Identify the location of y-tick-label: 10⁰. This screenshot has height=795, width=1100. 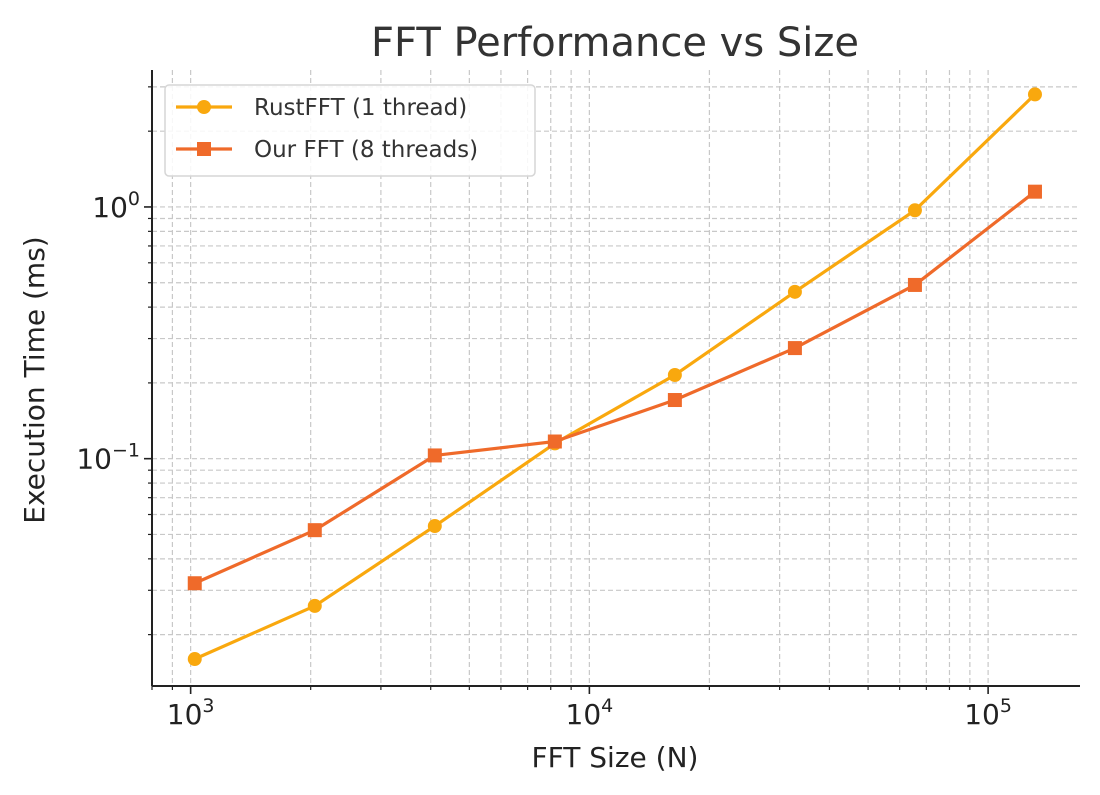
(116, 206).